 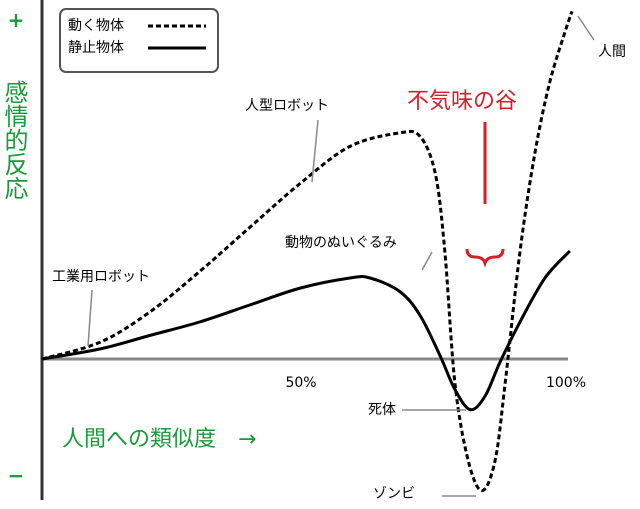 I want to click on legend-box, so click(x=139, y=40).